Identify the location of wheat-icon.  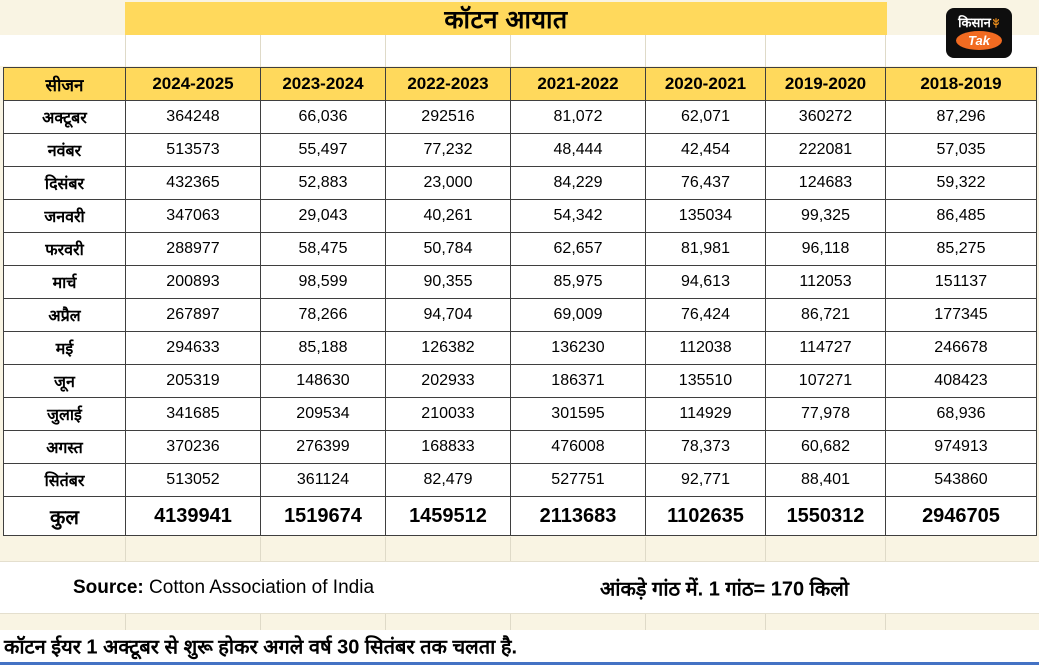
(995, 22).